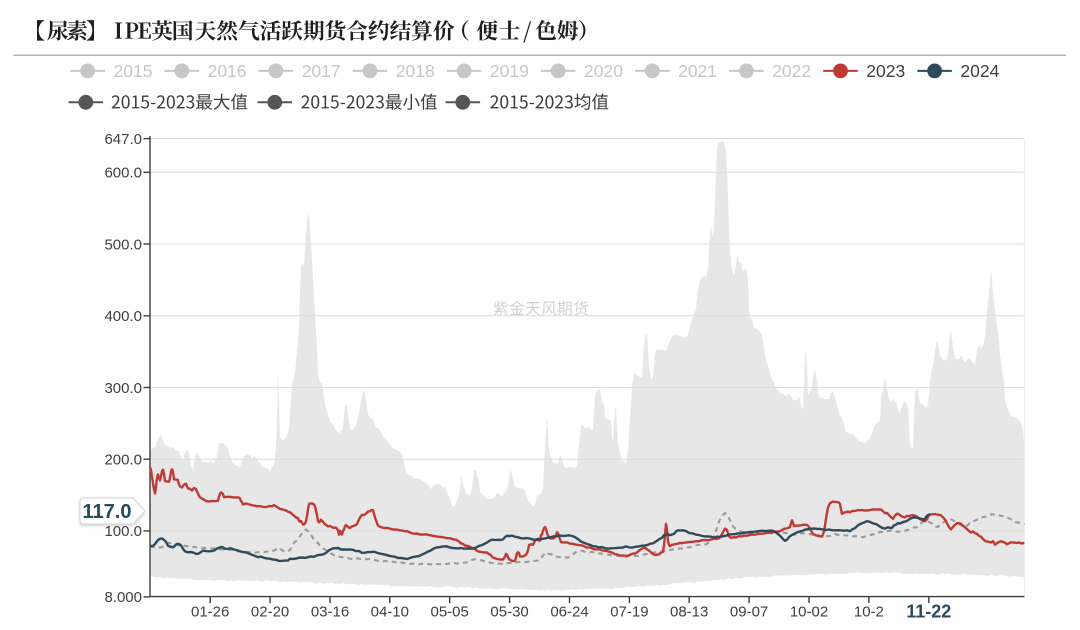 This screenshot has height=630, width=1080. What do you see at coordinates (869, 612) in the screenshot?
I see `svg-text: 10-2` at bounding box center [869, 612].